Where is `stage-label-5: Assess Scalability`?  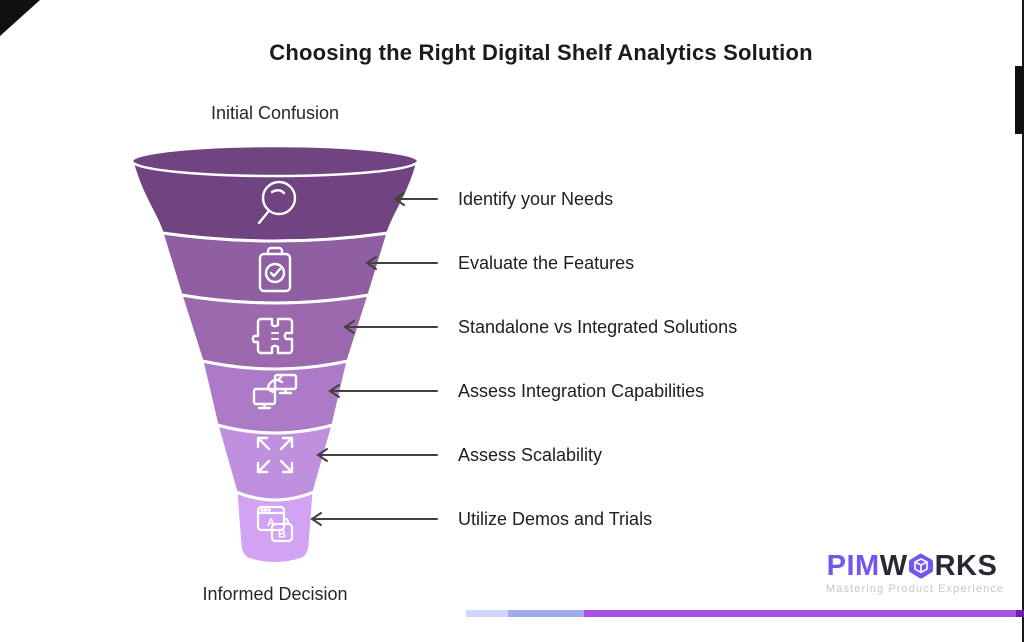
stage-label-5: Assess Scalability is located at coordinates (530, 455).